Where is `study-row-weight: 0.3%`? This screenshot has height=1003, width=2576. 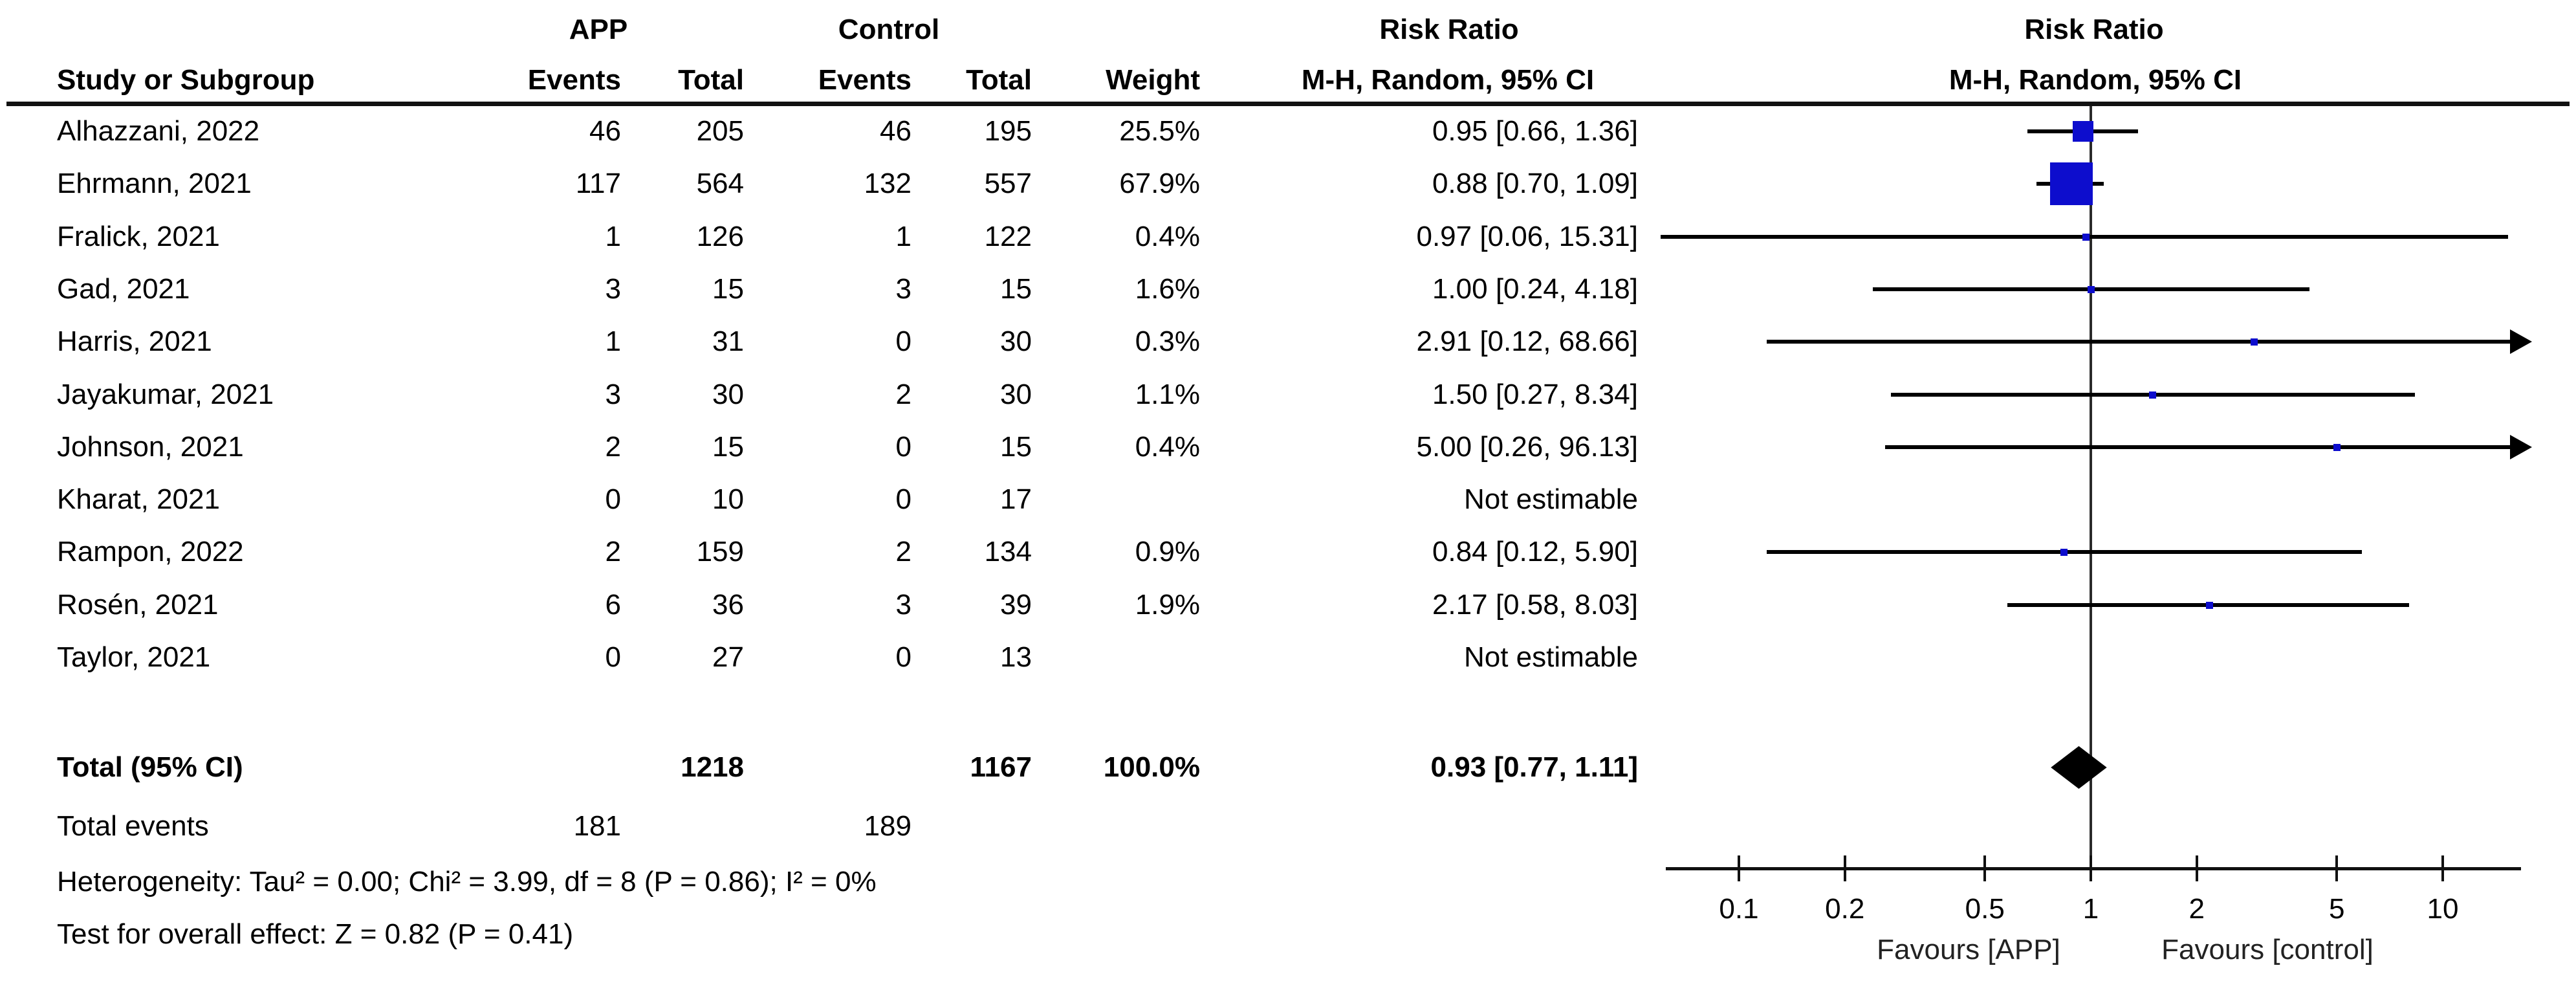 study-row-weight: 0.3% is located at coordinates (1167, 341).